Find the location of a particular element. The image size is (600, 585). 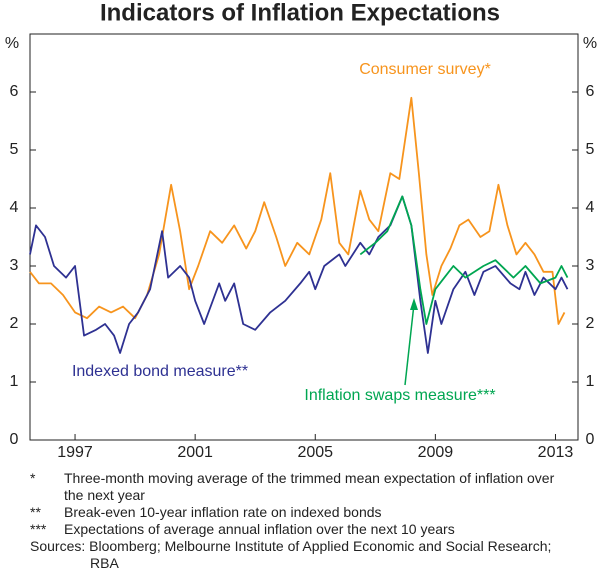

y2-tick-label: 5 is located at coordinates (590, 149).